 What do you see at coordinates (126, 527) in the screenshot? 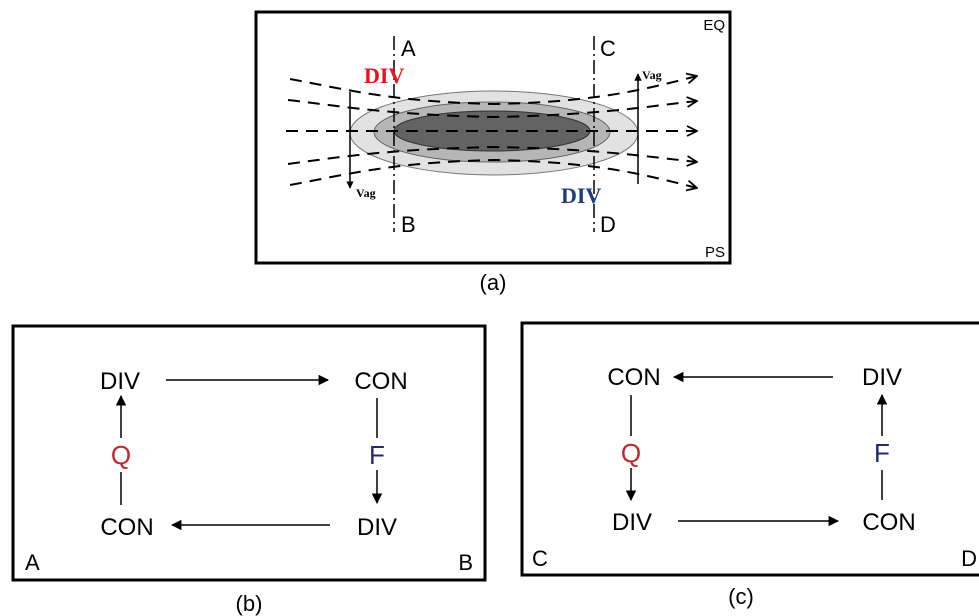
I see `b-con-bottom: CON` at bounding box center [126, 527].